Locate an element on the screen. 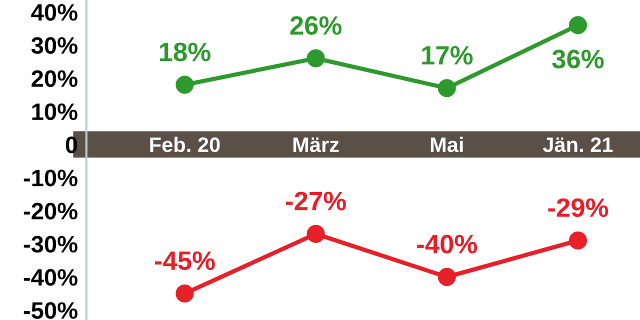 Image resolution: width=640 pixels, height=320 pixels. y-tick-label: 10% is located at coordinates (55, 111).